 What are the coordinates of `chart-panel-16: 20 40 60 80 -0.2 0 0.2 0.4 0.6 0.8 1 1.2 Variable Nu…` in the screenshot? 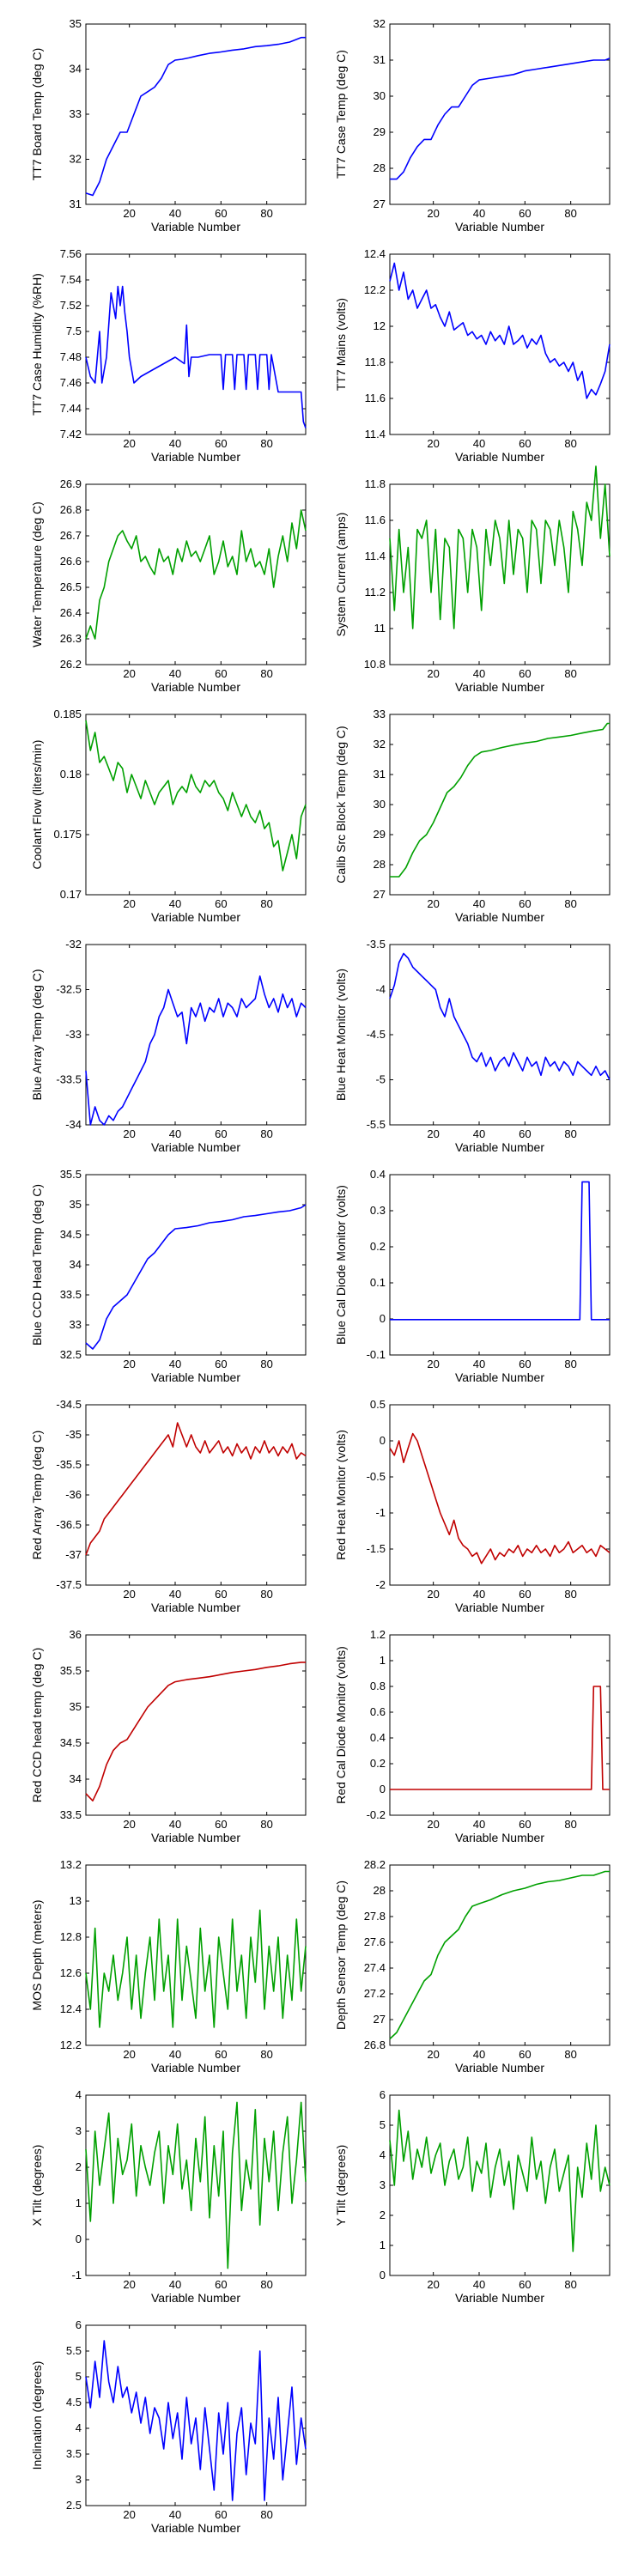 It's located at (472, 1736).